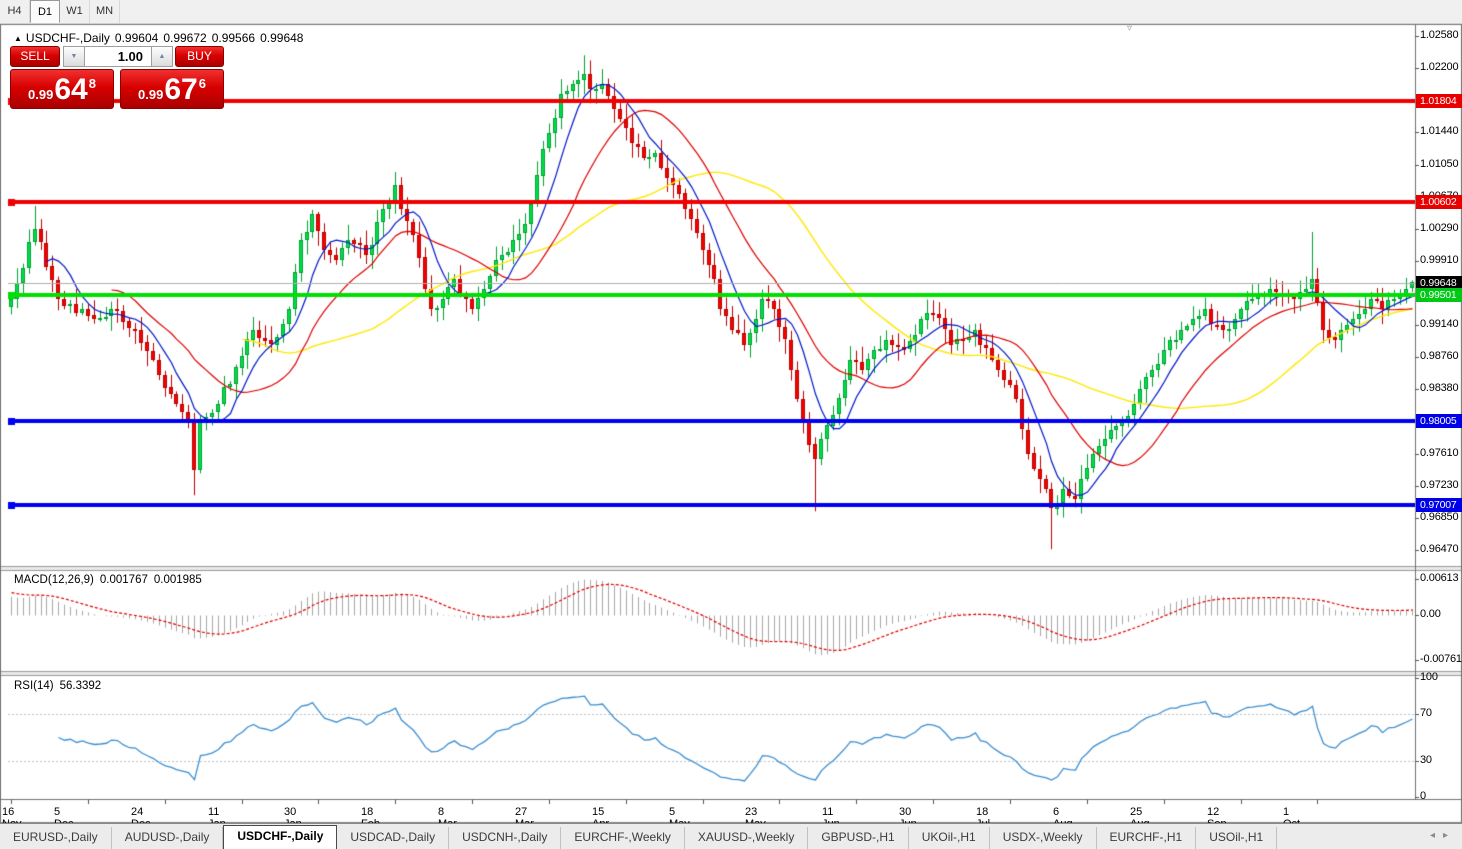  Describe the element at coordinates (1439, 388) in the screenshot. I see `price-axis-tick: 0.98380` at that location.